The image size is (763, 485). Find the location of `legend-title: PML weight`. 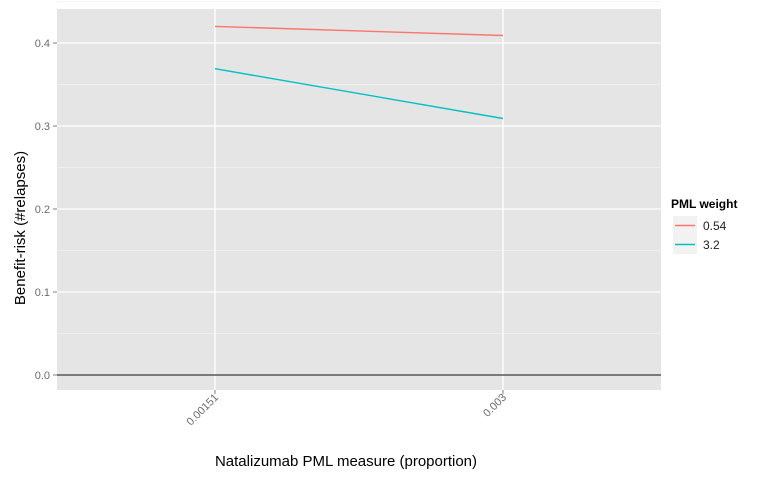

legend-title: PML weight is located at coordinates (704, 204).